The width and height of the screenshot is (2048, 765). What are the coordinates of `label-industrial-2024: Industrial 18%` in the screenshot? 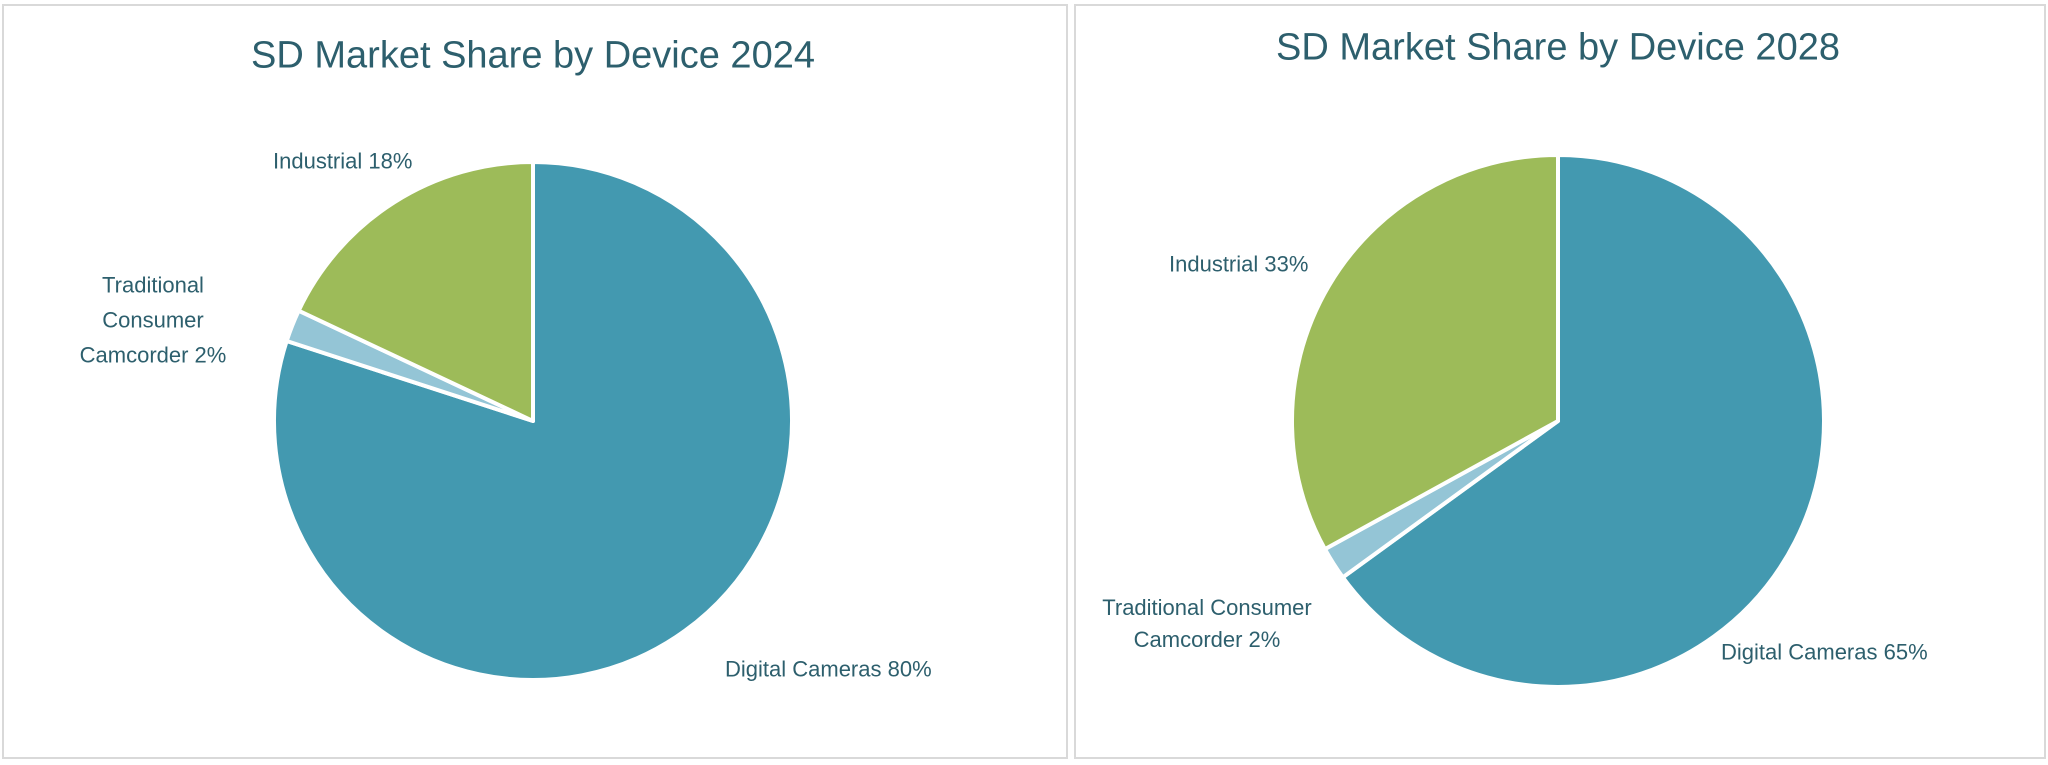 It's located at (343, 161).